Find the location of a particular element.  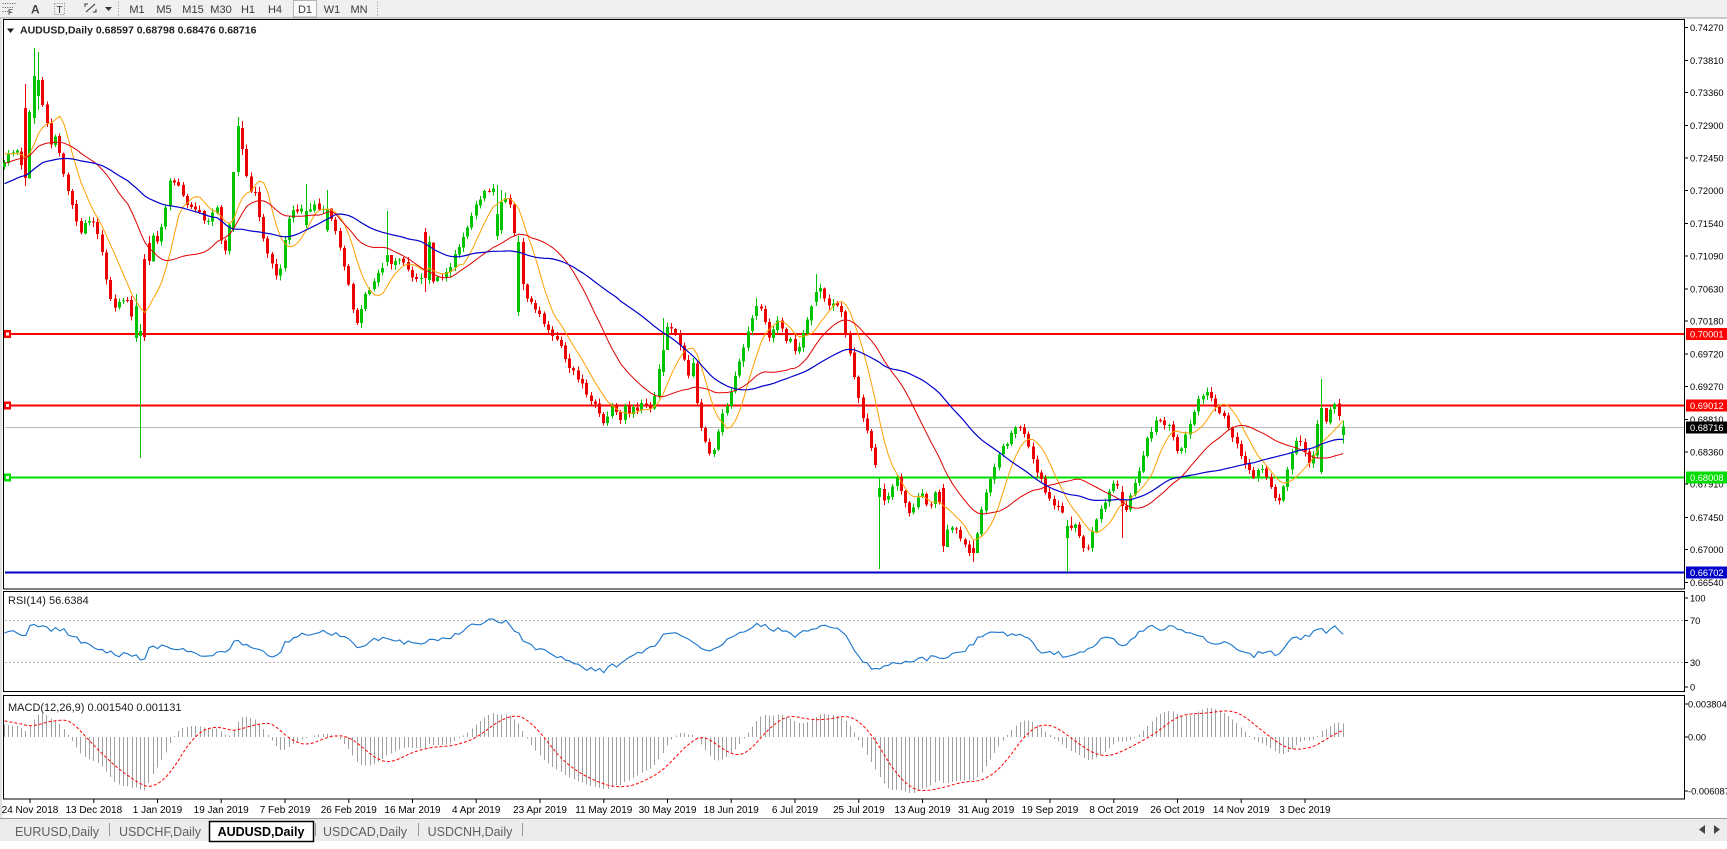

svg-text: USDCAD,Daily is located at coordinates (365, 832).